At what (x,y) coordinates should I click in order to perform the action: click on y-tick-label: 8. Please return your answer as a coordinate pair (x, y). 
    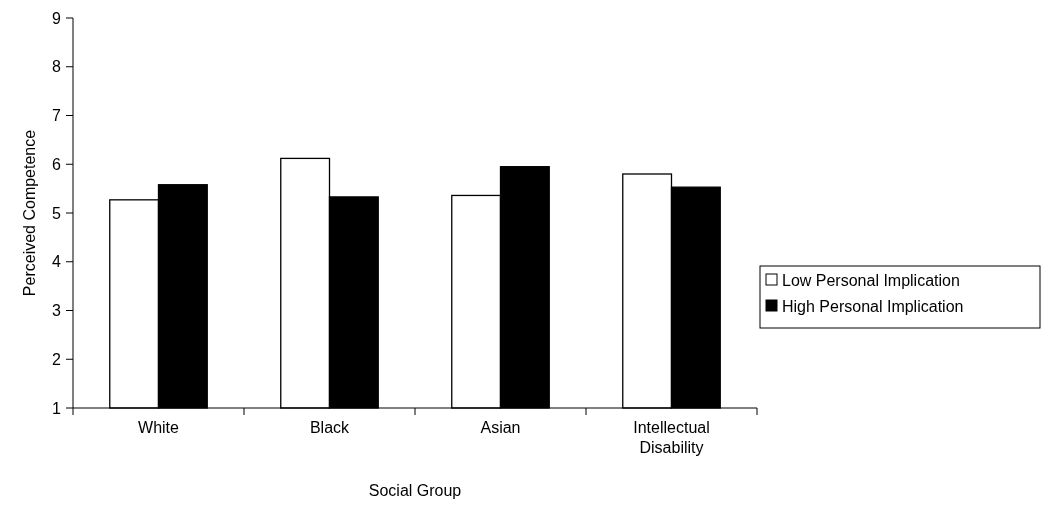
    Looking at the image, I should click on (57, 67).